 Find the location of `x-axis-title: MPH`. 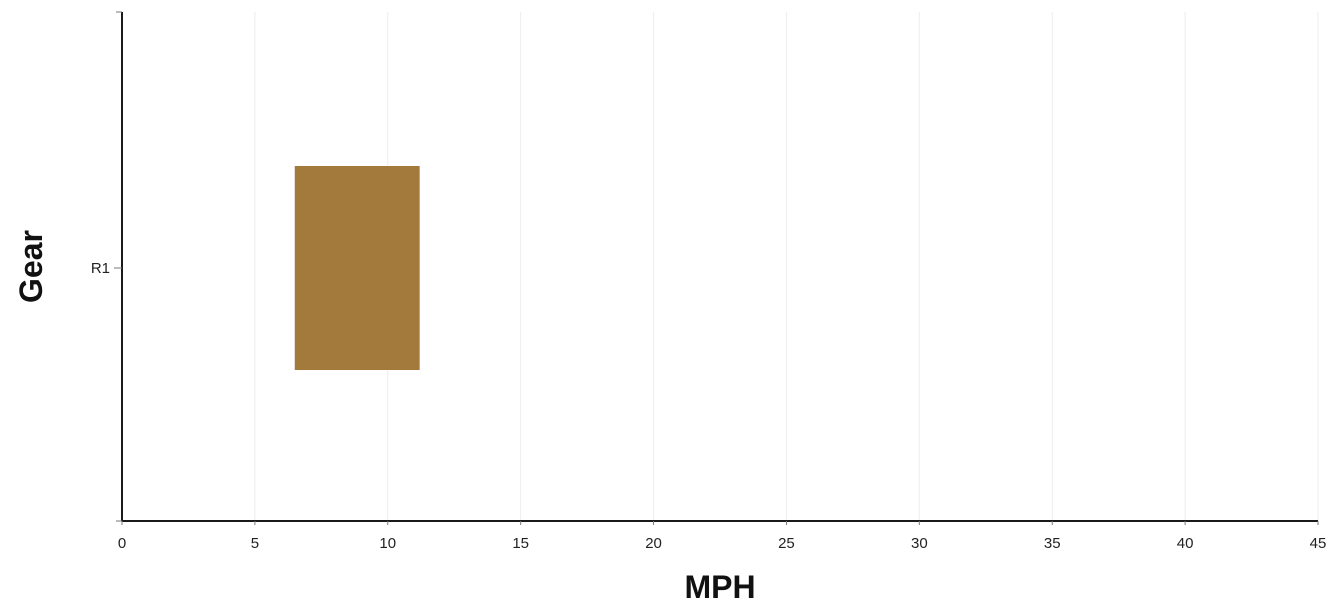

x-axis-title: MPH is located at coordinates (719, 587).